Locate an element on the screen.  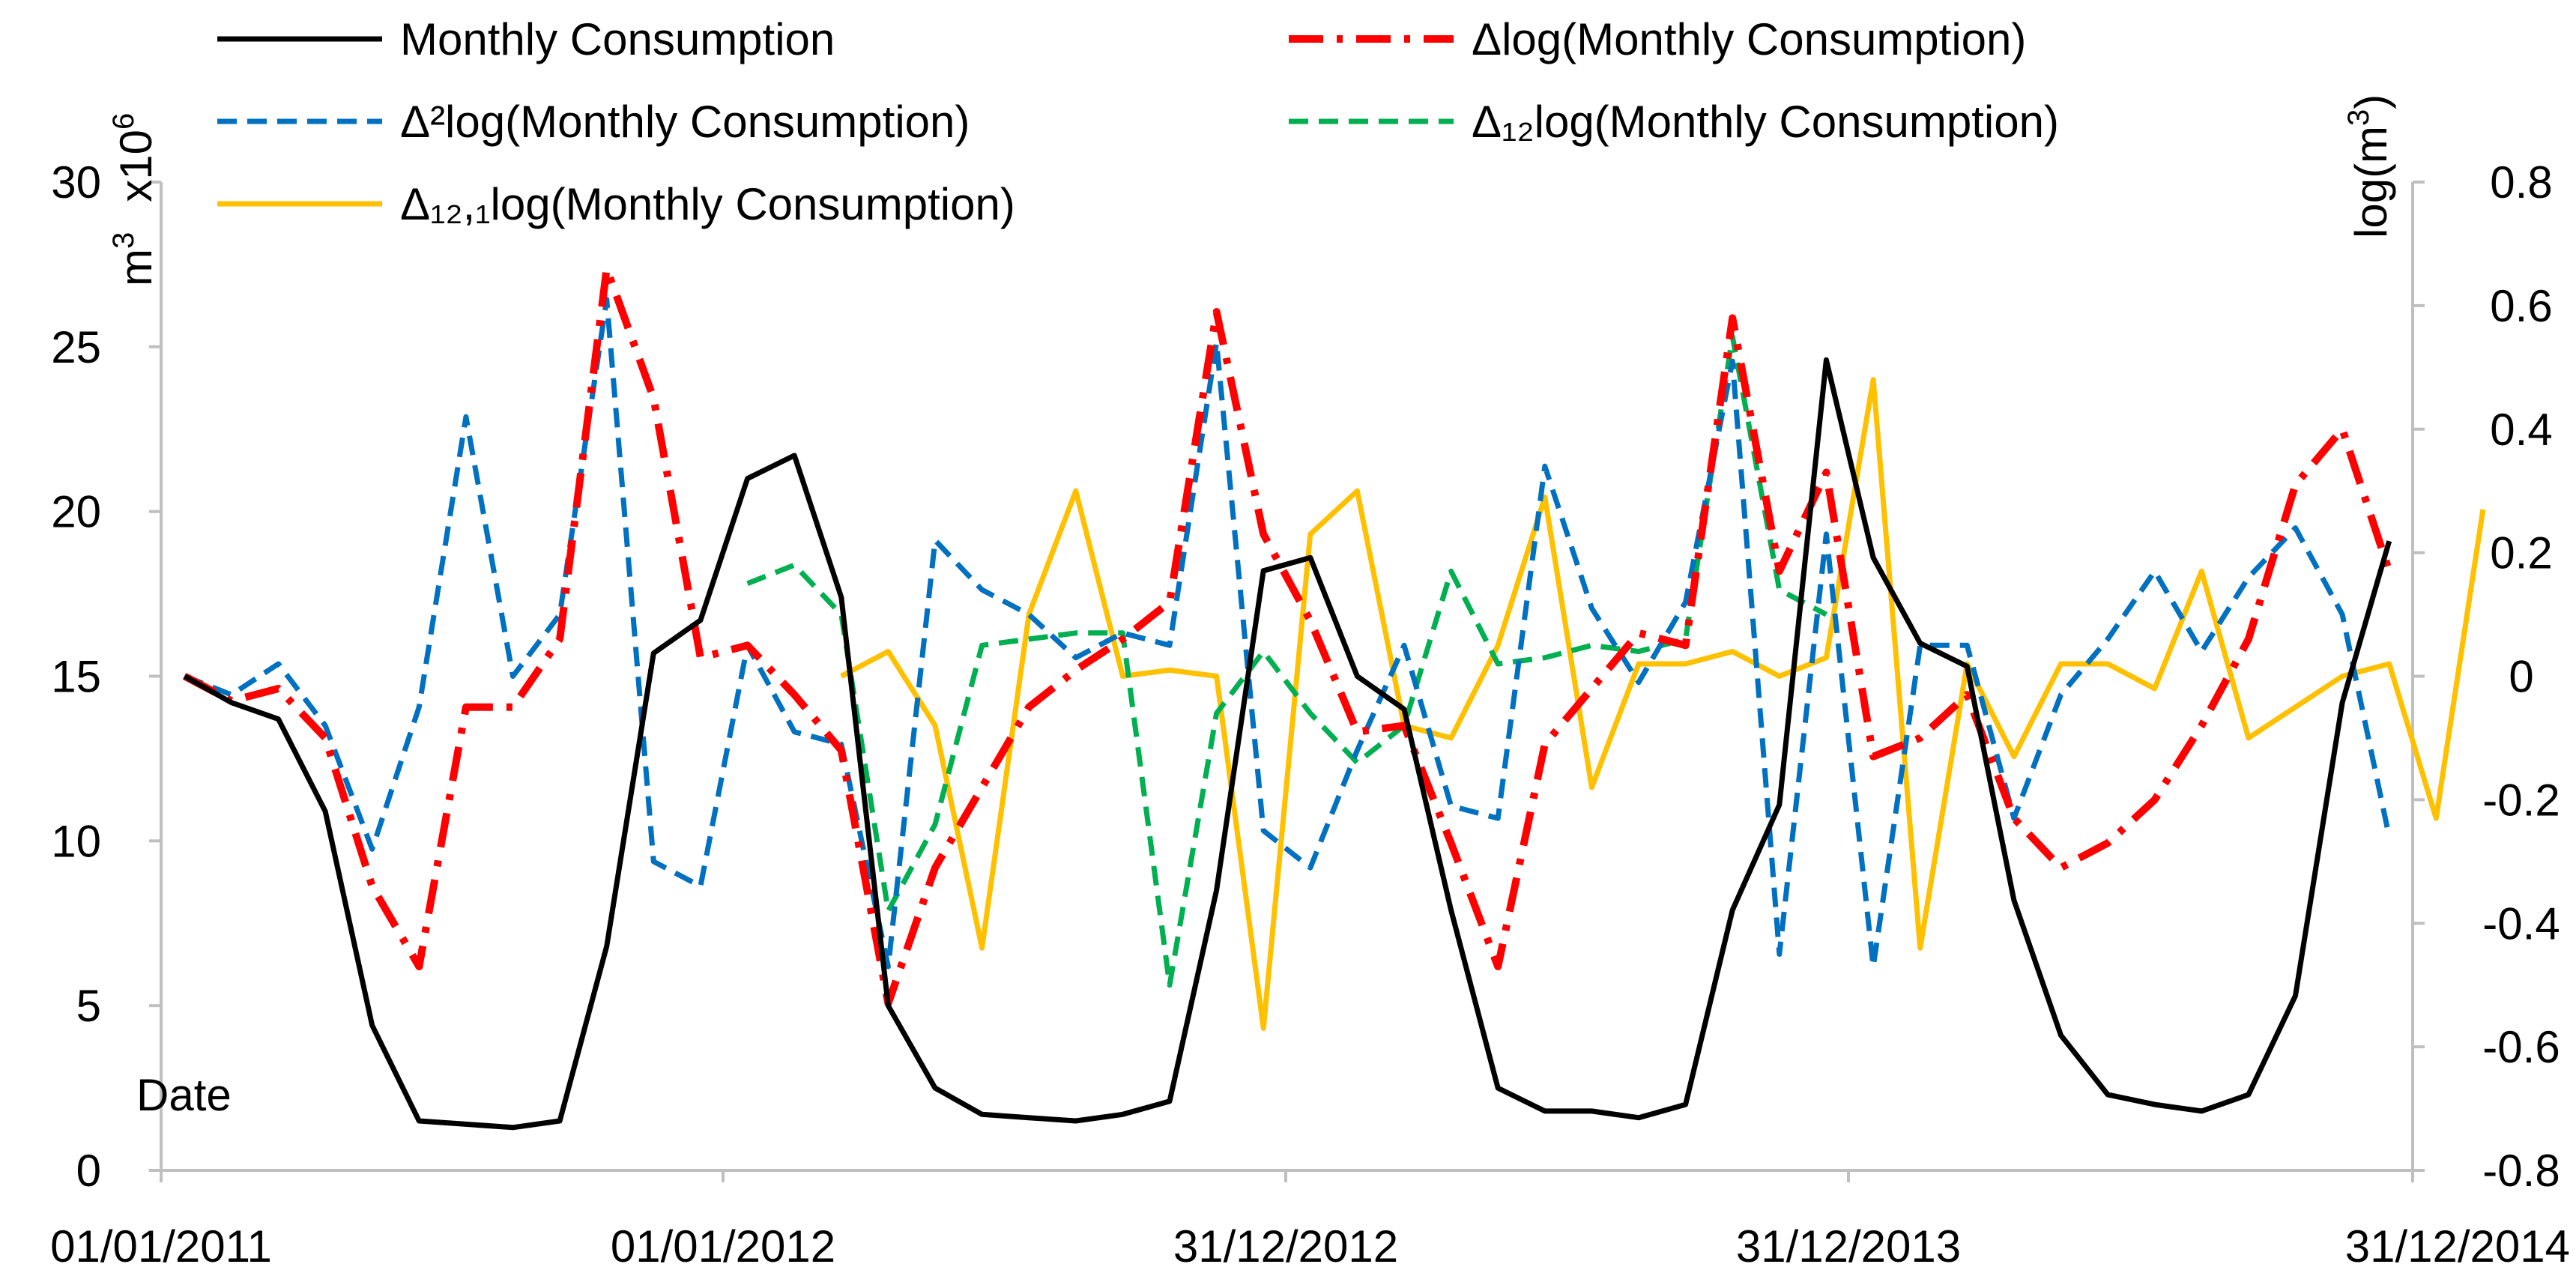
right-axis-label: log(m3) is located at coordinates (2369, 166).